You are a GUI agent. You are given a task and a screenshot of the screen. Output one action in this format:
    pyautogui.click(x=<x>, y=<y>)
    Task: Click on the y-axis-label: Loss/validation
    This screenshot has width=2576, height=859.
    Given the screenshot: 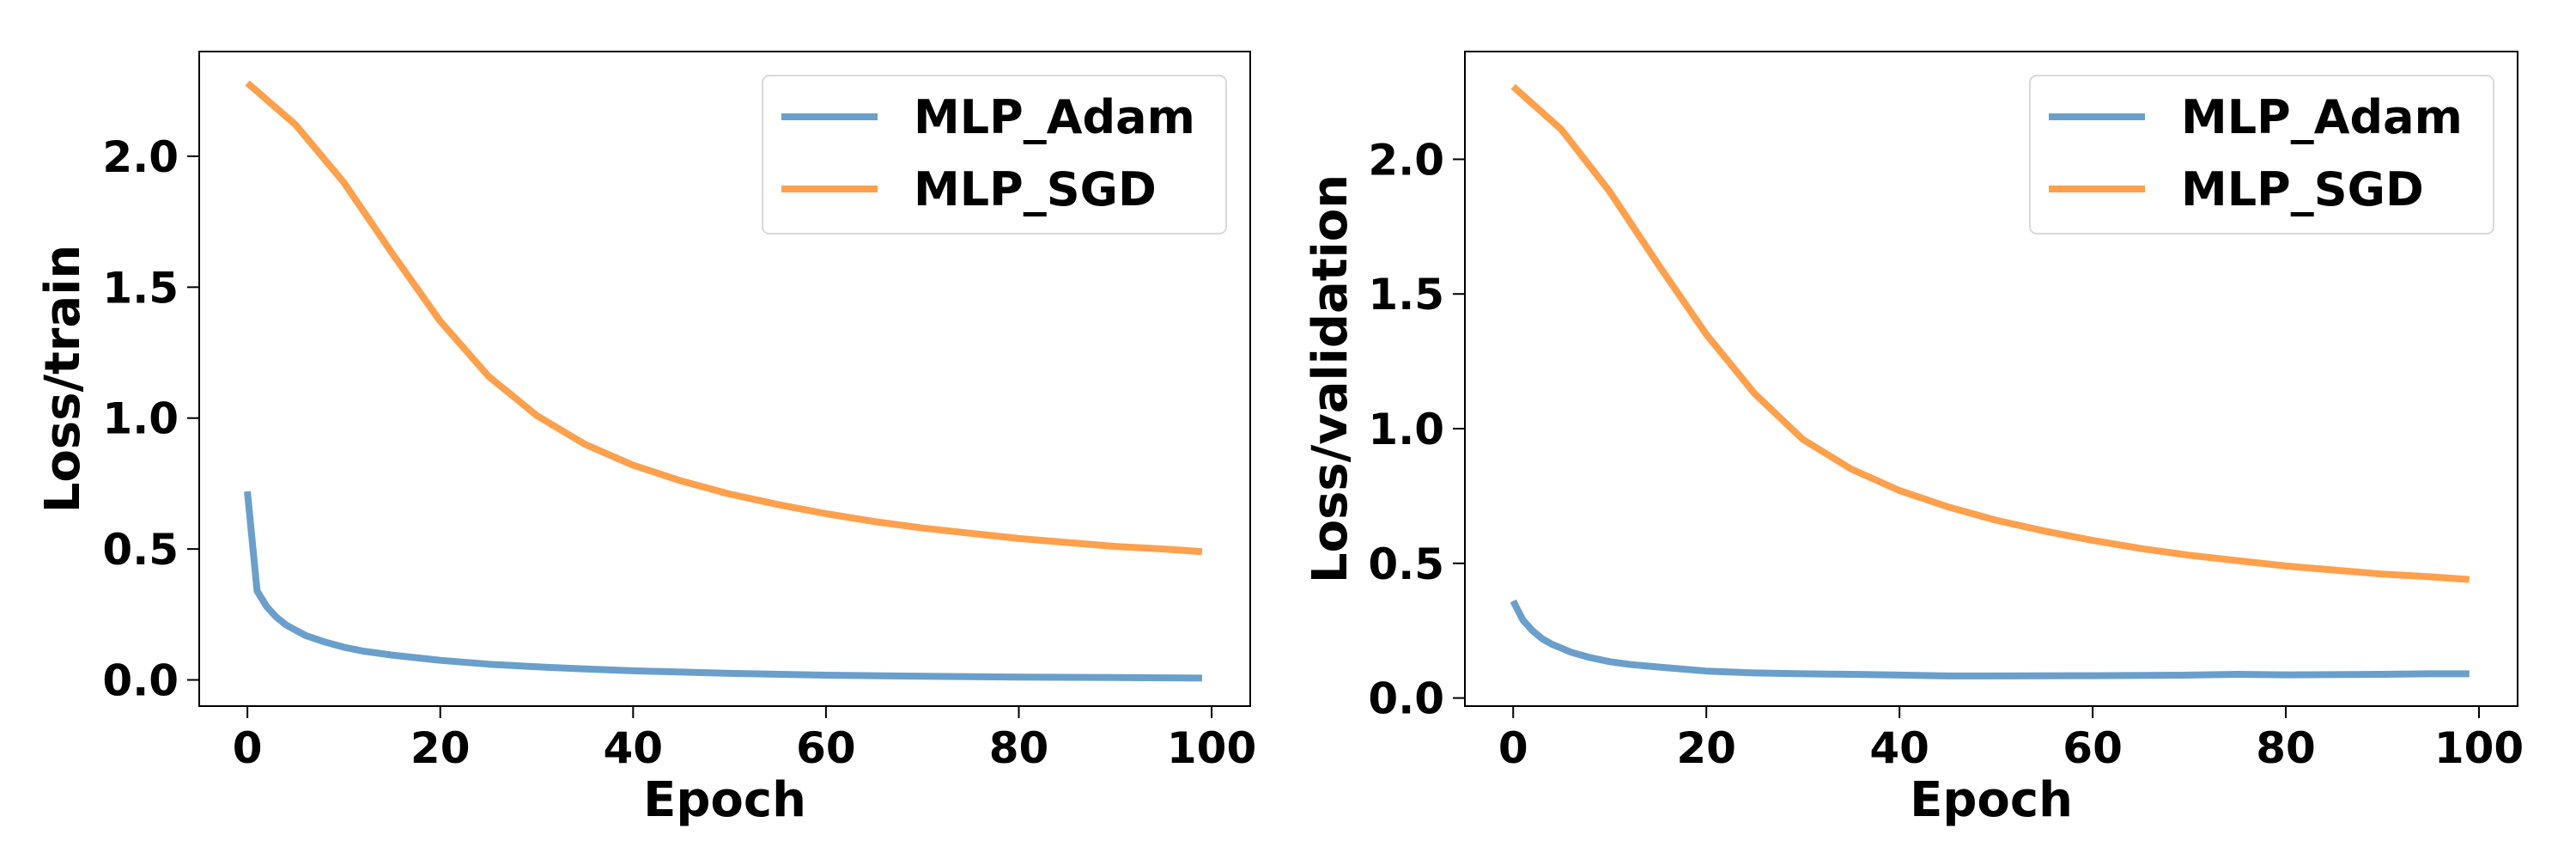 What is the action you would take?
    pyautogui.click(x=1330, y=379)
    